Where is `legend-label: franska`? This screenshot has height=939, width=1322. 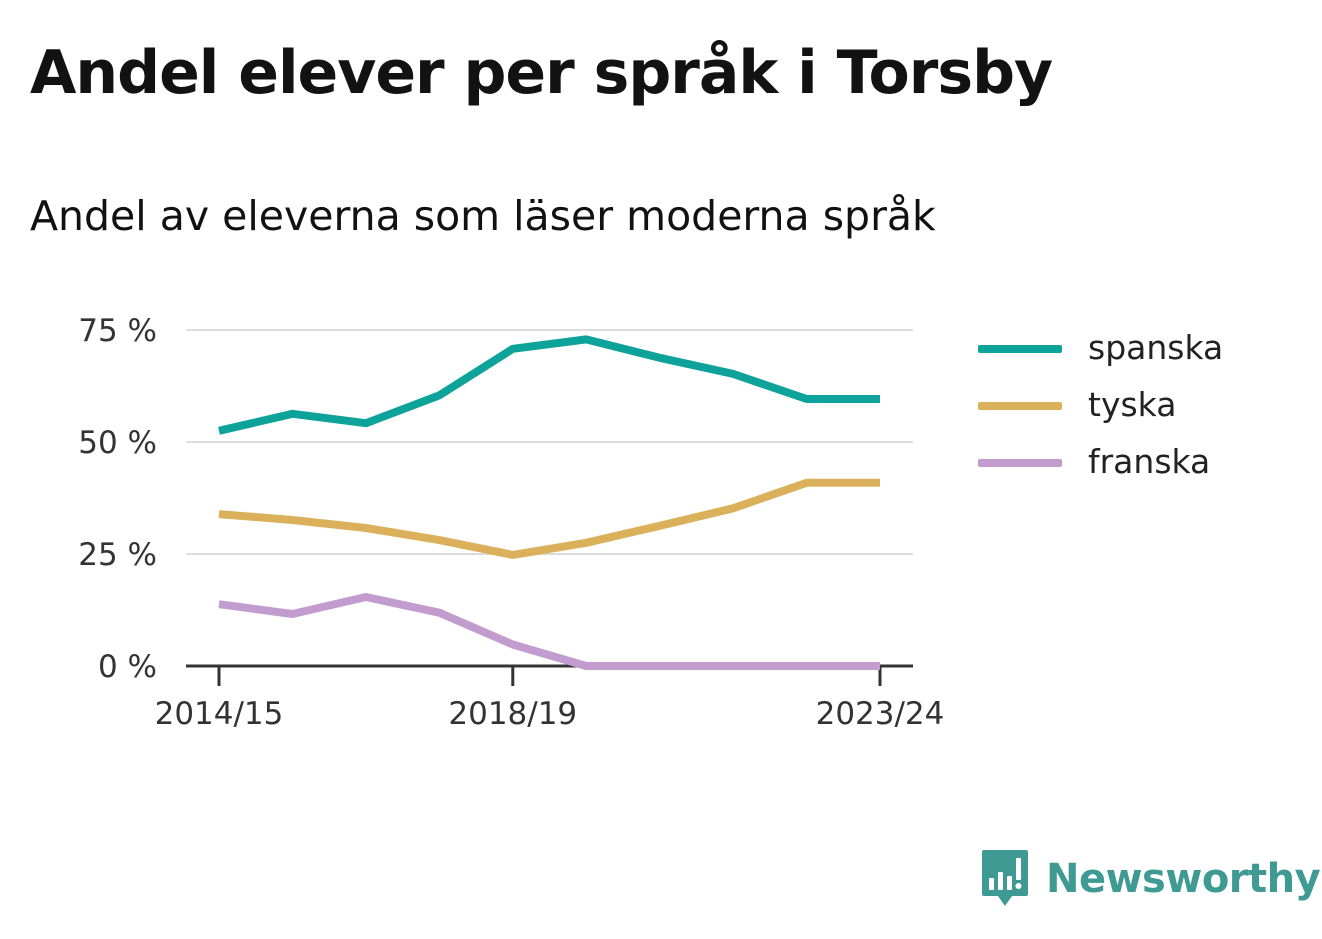
legend-label: franska is located at coordinates (1149, 461).